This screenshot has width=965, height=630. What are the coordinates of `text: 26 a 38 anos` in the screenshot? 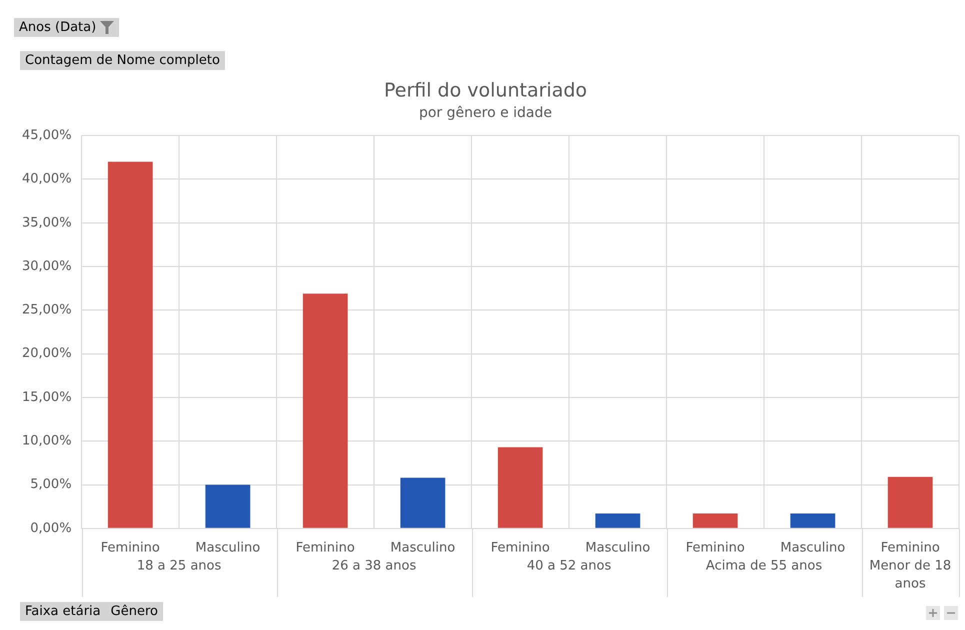 It's located at (374, 566).